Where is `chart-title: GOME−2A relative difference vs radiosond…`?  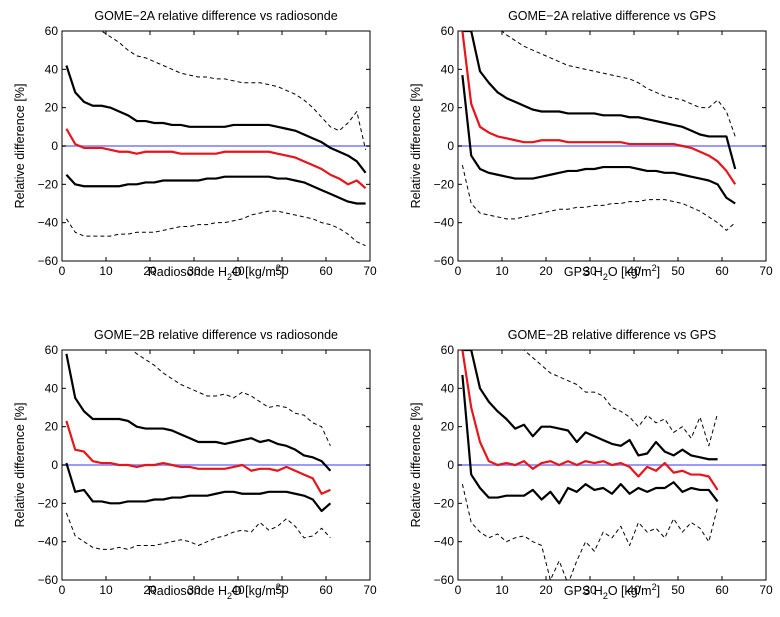 chart-title: GOME−2A relative difference vs radiosond… is located at coordinates (215, 16).